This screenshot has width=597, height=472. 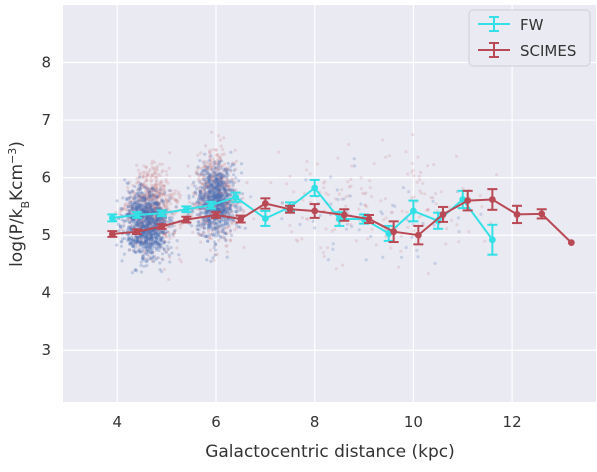 What do you see at coordinates (17, 182) in the screenshot?
I see `y-axis-label-mid: Kcm` at bounding box center [17, 182].